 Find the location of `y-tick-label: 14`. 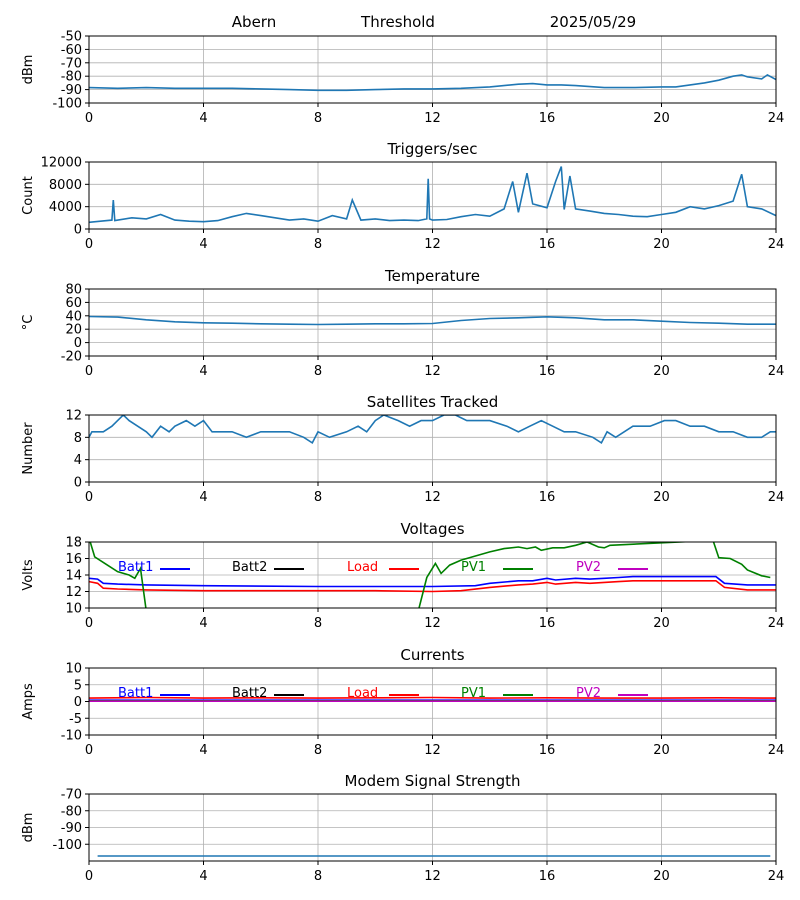

y-tick-label: 14 is located at coordinates (73, 576).